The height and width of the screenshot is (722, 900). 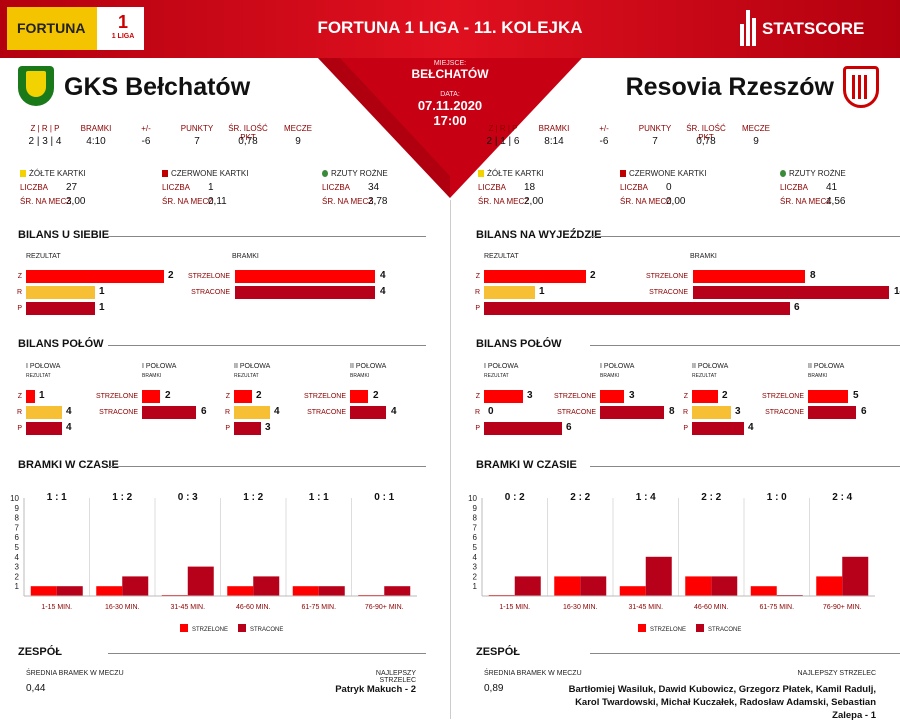 I want to click on half-letter-R: R, so click(x=19, y=412).